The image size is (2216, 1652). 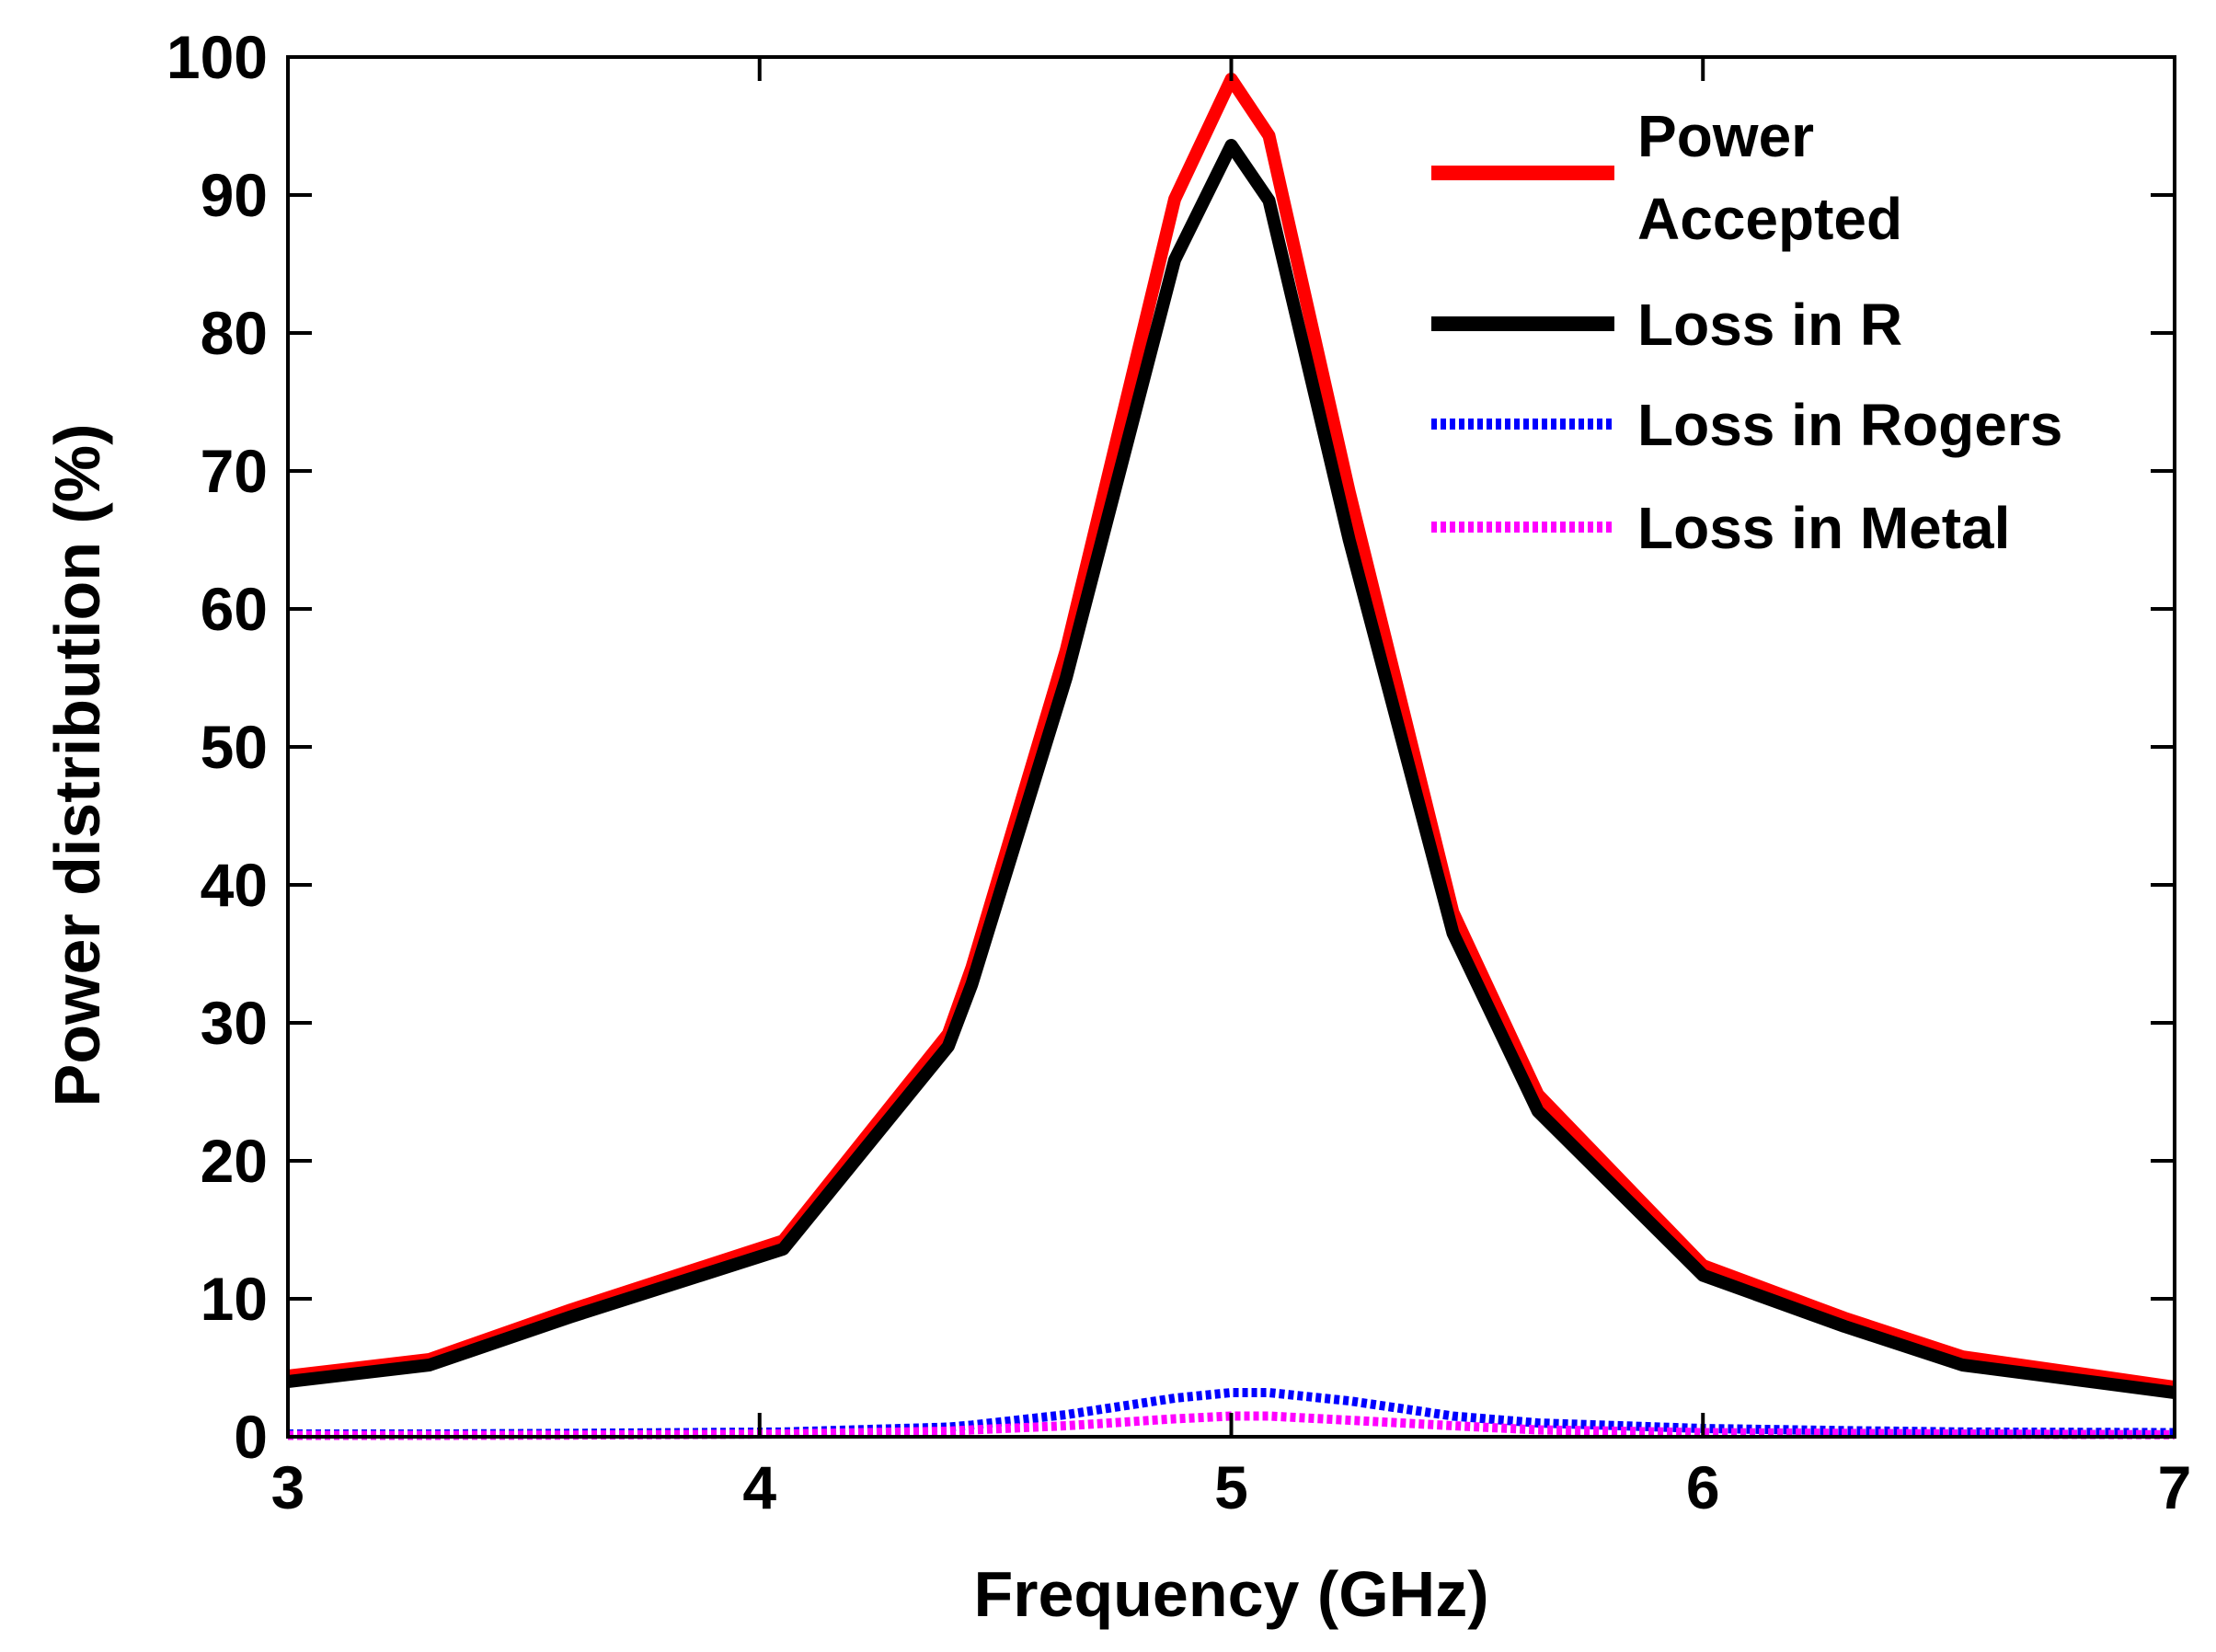 What do you see at coordinates (234, 1299) in the screenshot?
I see `y-tick-label: 10` at bounding box center [234, 1299].